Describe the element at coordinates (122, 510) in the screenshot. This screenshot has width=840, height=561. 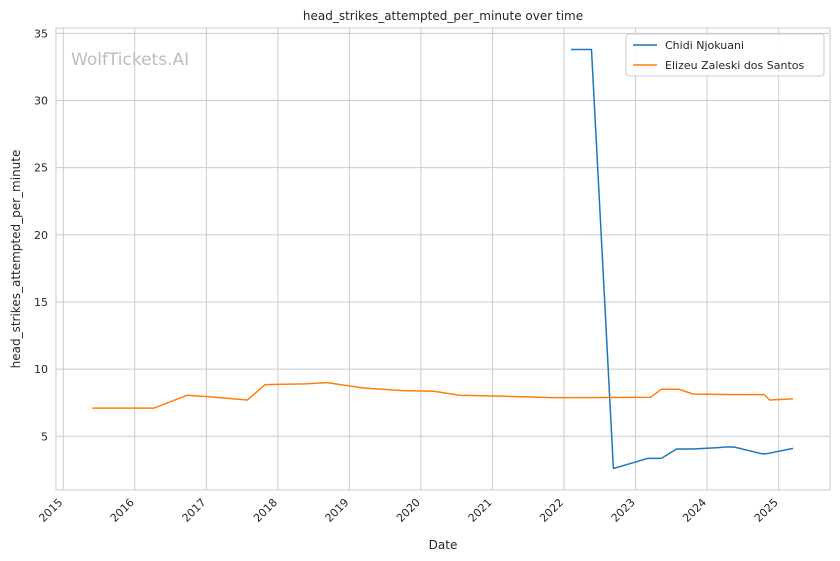
I see `x-tick-label: 2016` at that location.